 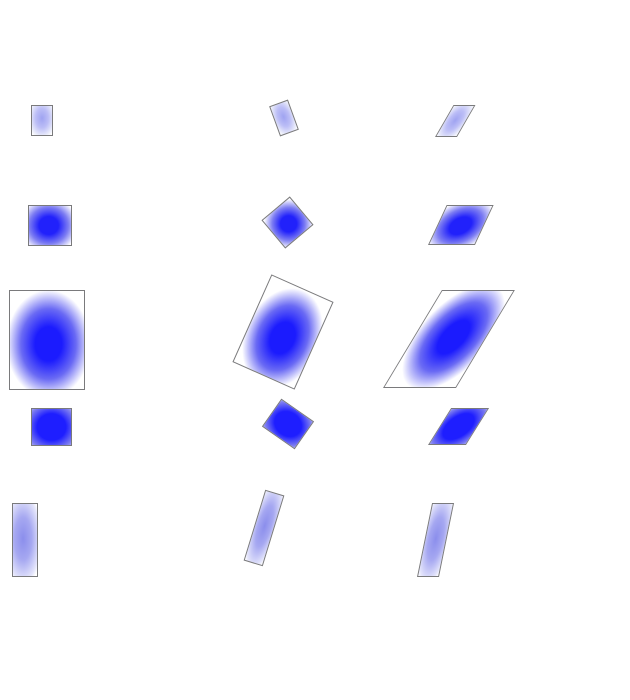 I want to click on row1-sheared-rect-sheared, so click(x=455, y=121).